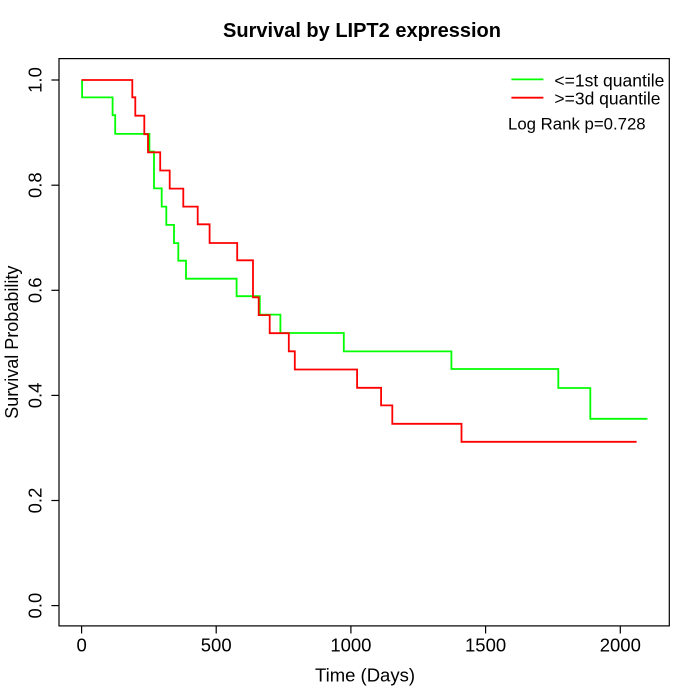 The height and width of the screenshot is (700, 700). What do you see at coordinates (35, 501) in the screenshot?
I see `svg-text: 0.2` at bounding box center [35, 501].